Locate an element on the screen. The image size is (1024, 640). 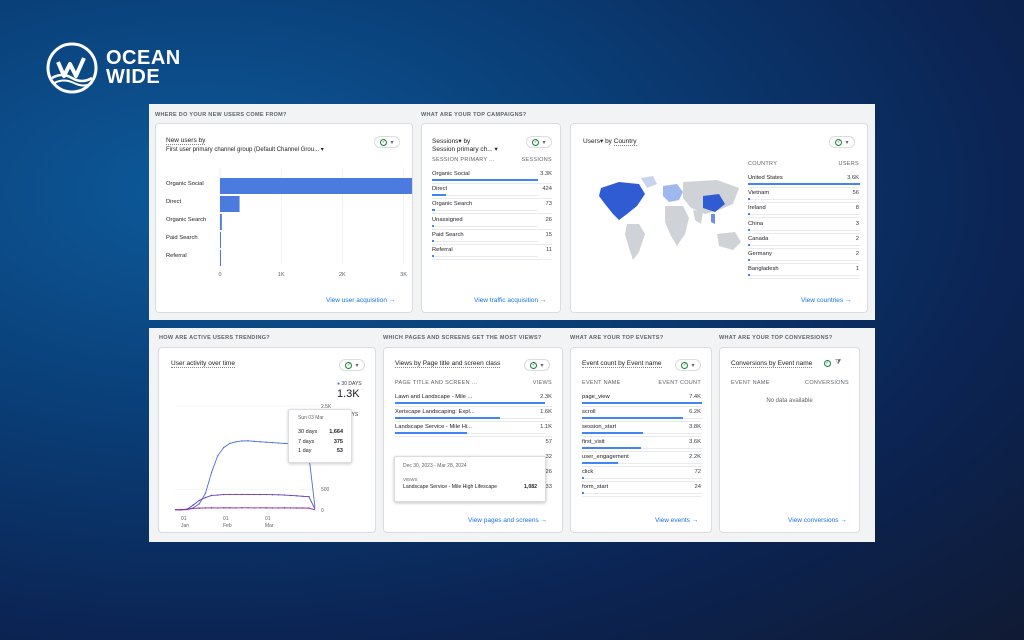
table-row: Landscape Service - Mile Hi... 1.1K is located at coordinates (473, 427).